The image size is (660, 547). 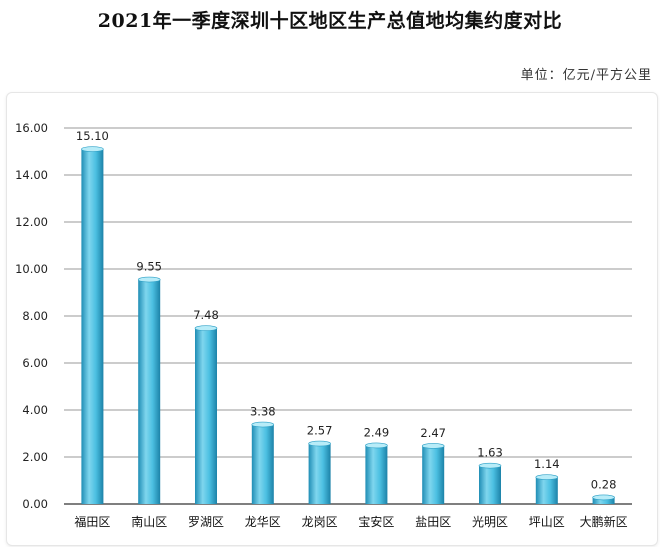 What do you see at coordinates (547, 464) in the screenshot?
I see `data-label: 1.14` at bounding box center [547, 464].